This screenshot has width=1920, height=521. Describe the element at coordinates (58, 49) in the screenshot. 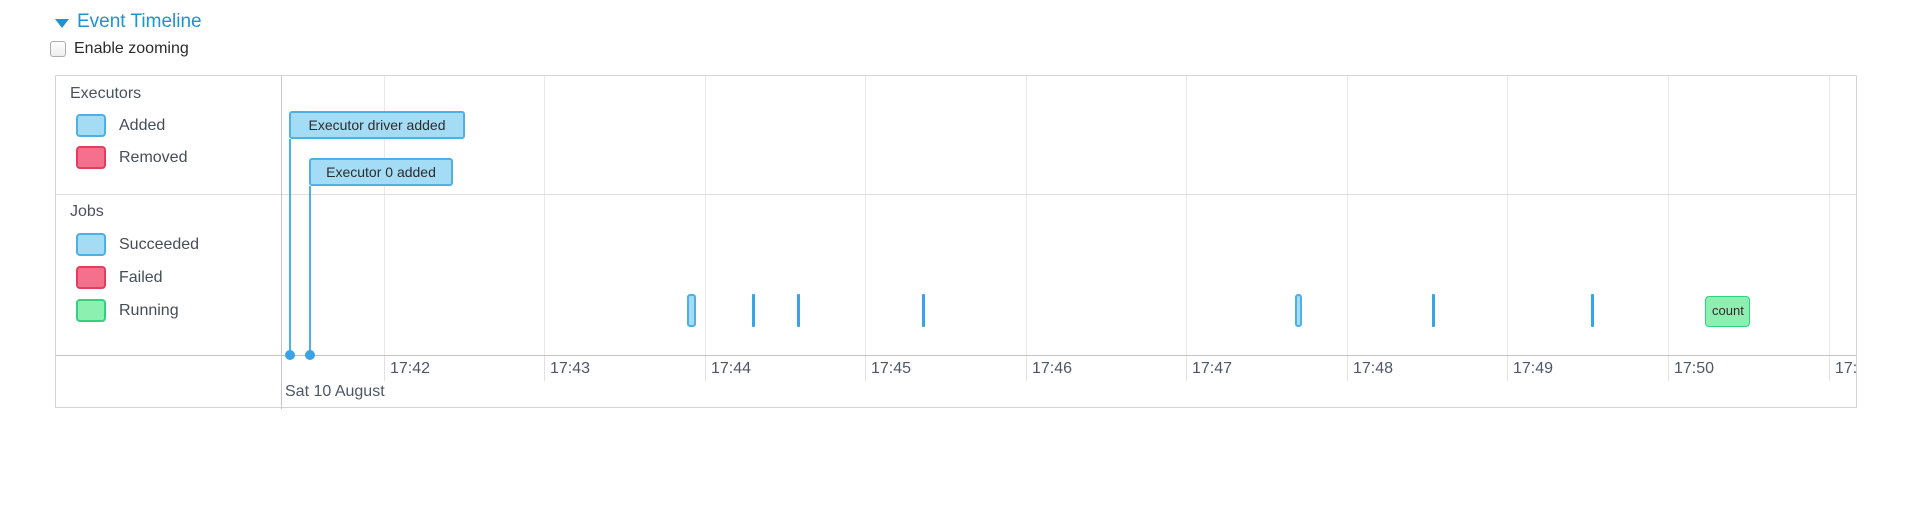

I see `enable-zooming-checkbox` at that location.